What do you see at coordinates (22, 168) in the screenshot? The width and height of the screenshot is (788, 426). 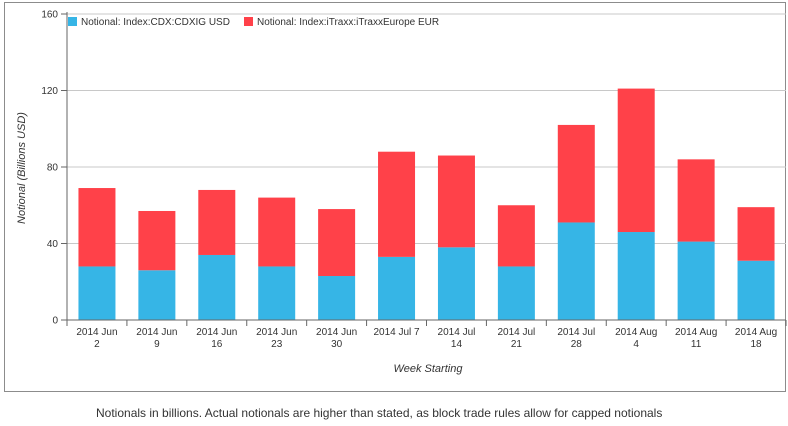 I see `y-axis-title: Notional (Billions USD)` at bounding box center [22, 168].